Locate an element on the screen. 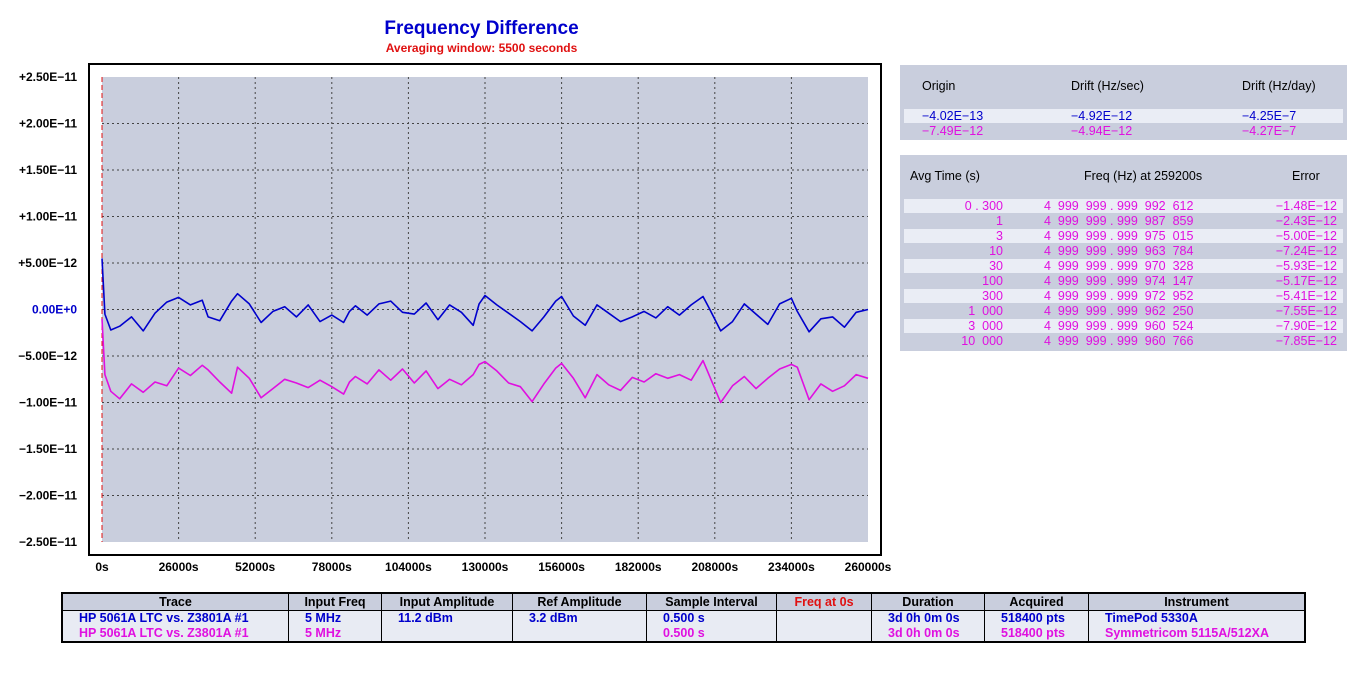 The width and height of the screenshot is (1366, 686). avg-time-row: 1 000 4 999 999 . 999 962 250 −7.55E−12 is located at coordinates (1123, 311).